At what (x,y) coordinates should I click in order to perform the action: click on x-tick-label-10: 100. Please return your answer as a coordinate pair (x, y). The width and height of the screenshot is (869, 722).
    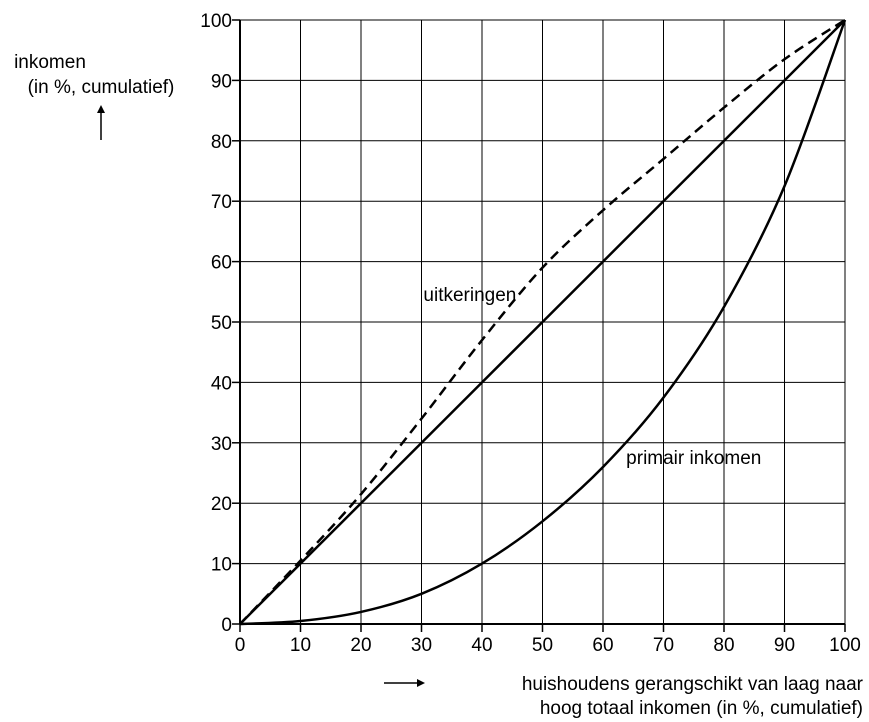
    Looking at the image, I should click on (845, 645).